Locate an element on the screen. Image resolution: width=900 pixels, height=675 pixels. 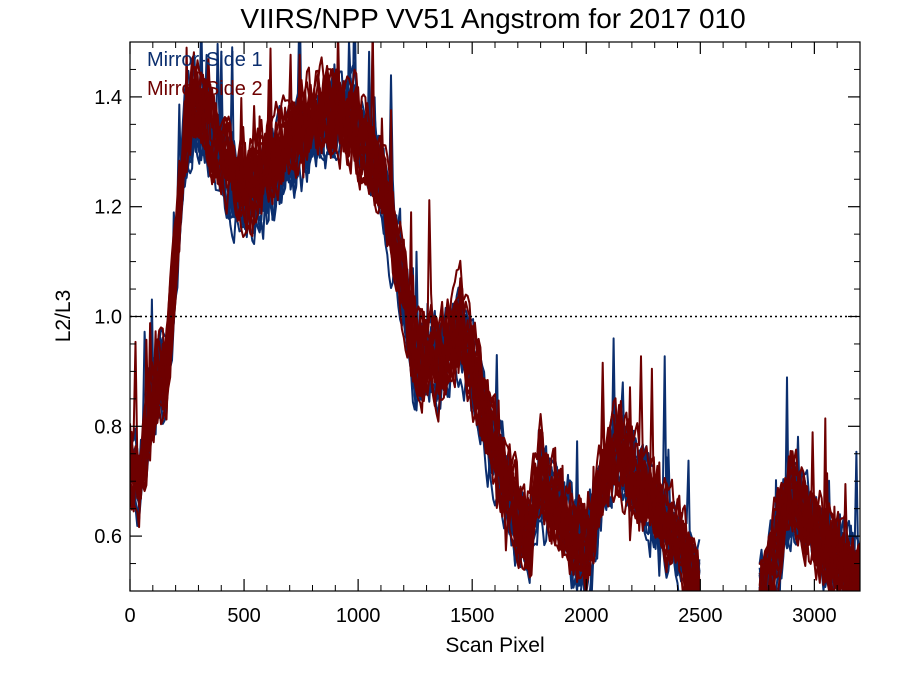
x-axis-label: Scan Pixel is located at coordinates (494, 645).